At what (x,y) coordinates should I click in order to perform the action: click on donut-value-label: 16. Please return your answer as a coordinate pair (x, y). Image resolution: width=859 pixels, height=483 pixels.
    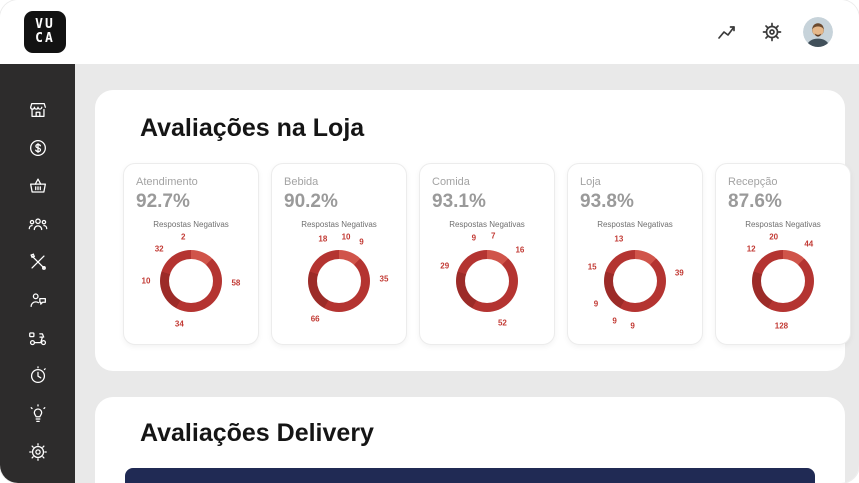
    Looking at the image, I should click on (520, 250).